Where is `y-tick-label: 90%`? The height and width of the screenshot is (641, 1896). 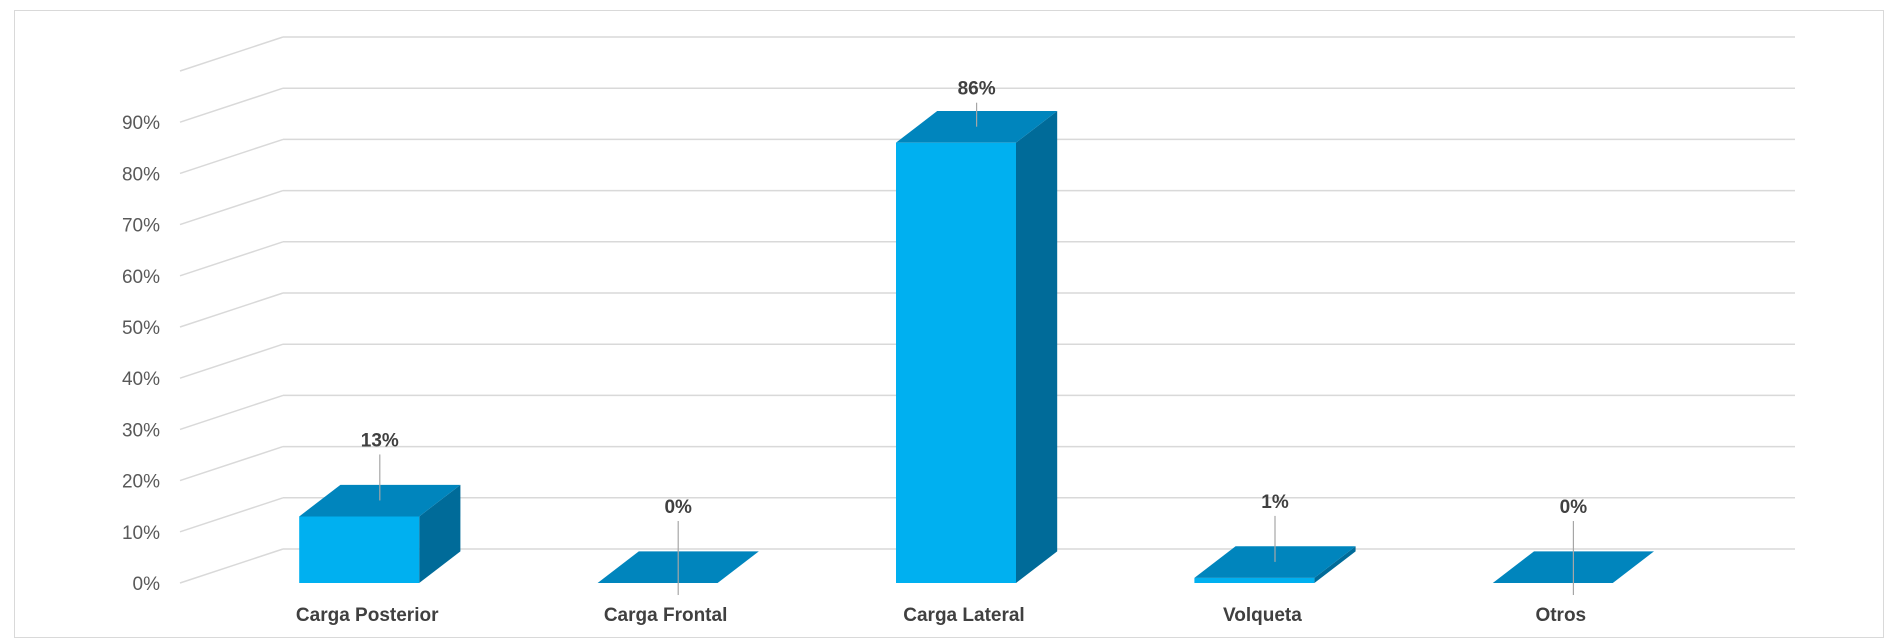
y-tick-label: 90% is located at coordinates (141, 123).